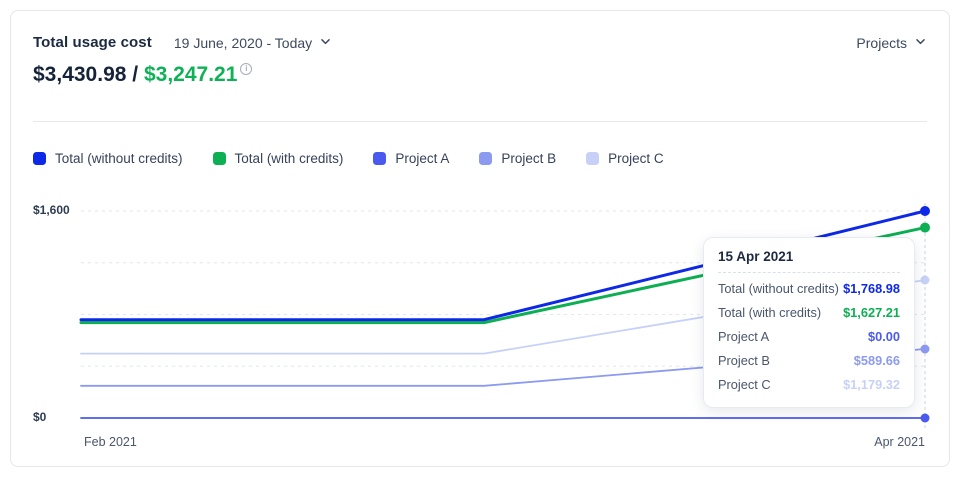 This screenshot has height=479, width=962. I want to click on page-title: Total usage cost, so click(92, 42).